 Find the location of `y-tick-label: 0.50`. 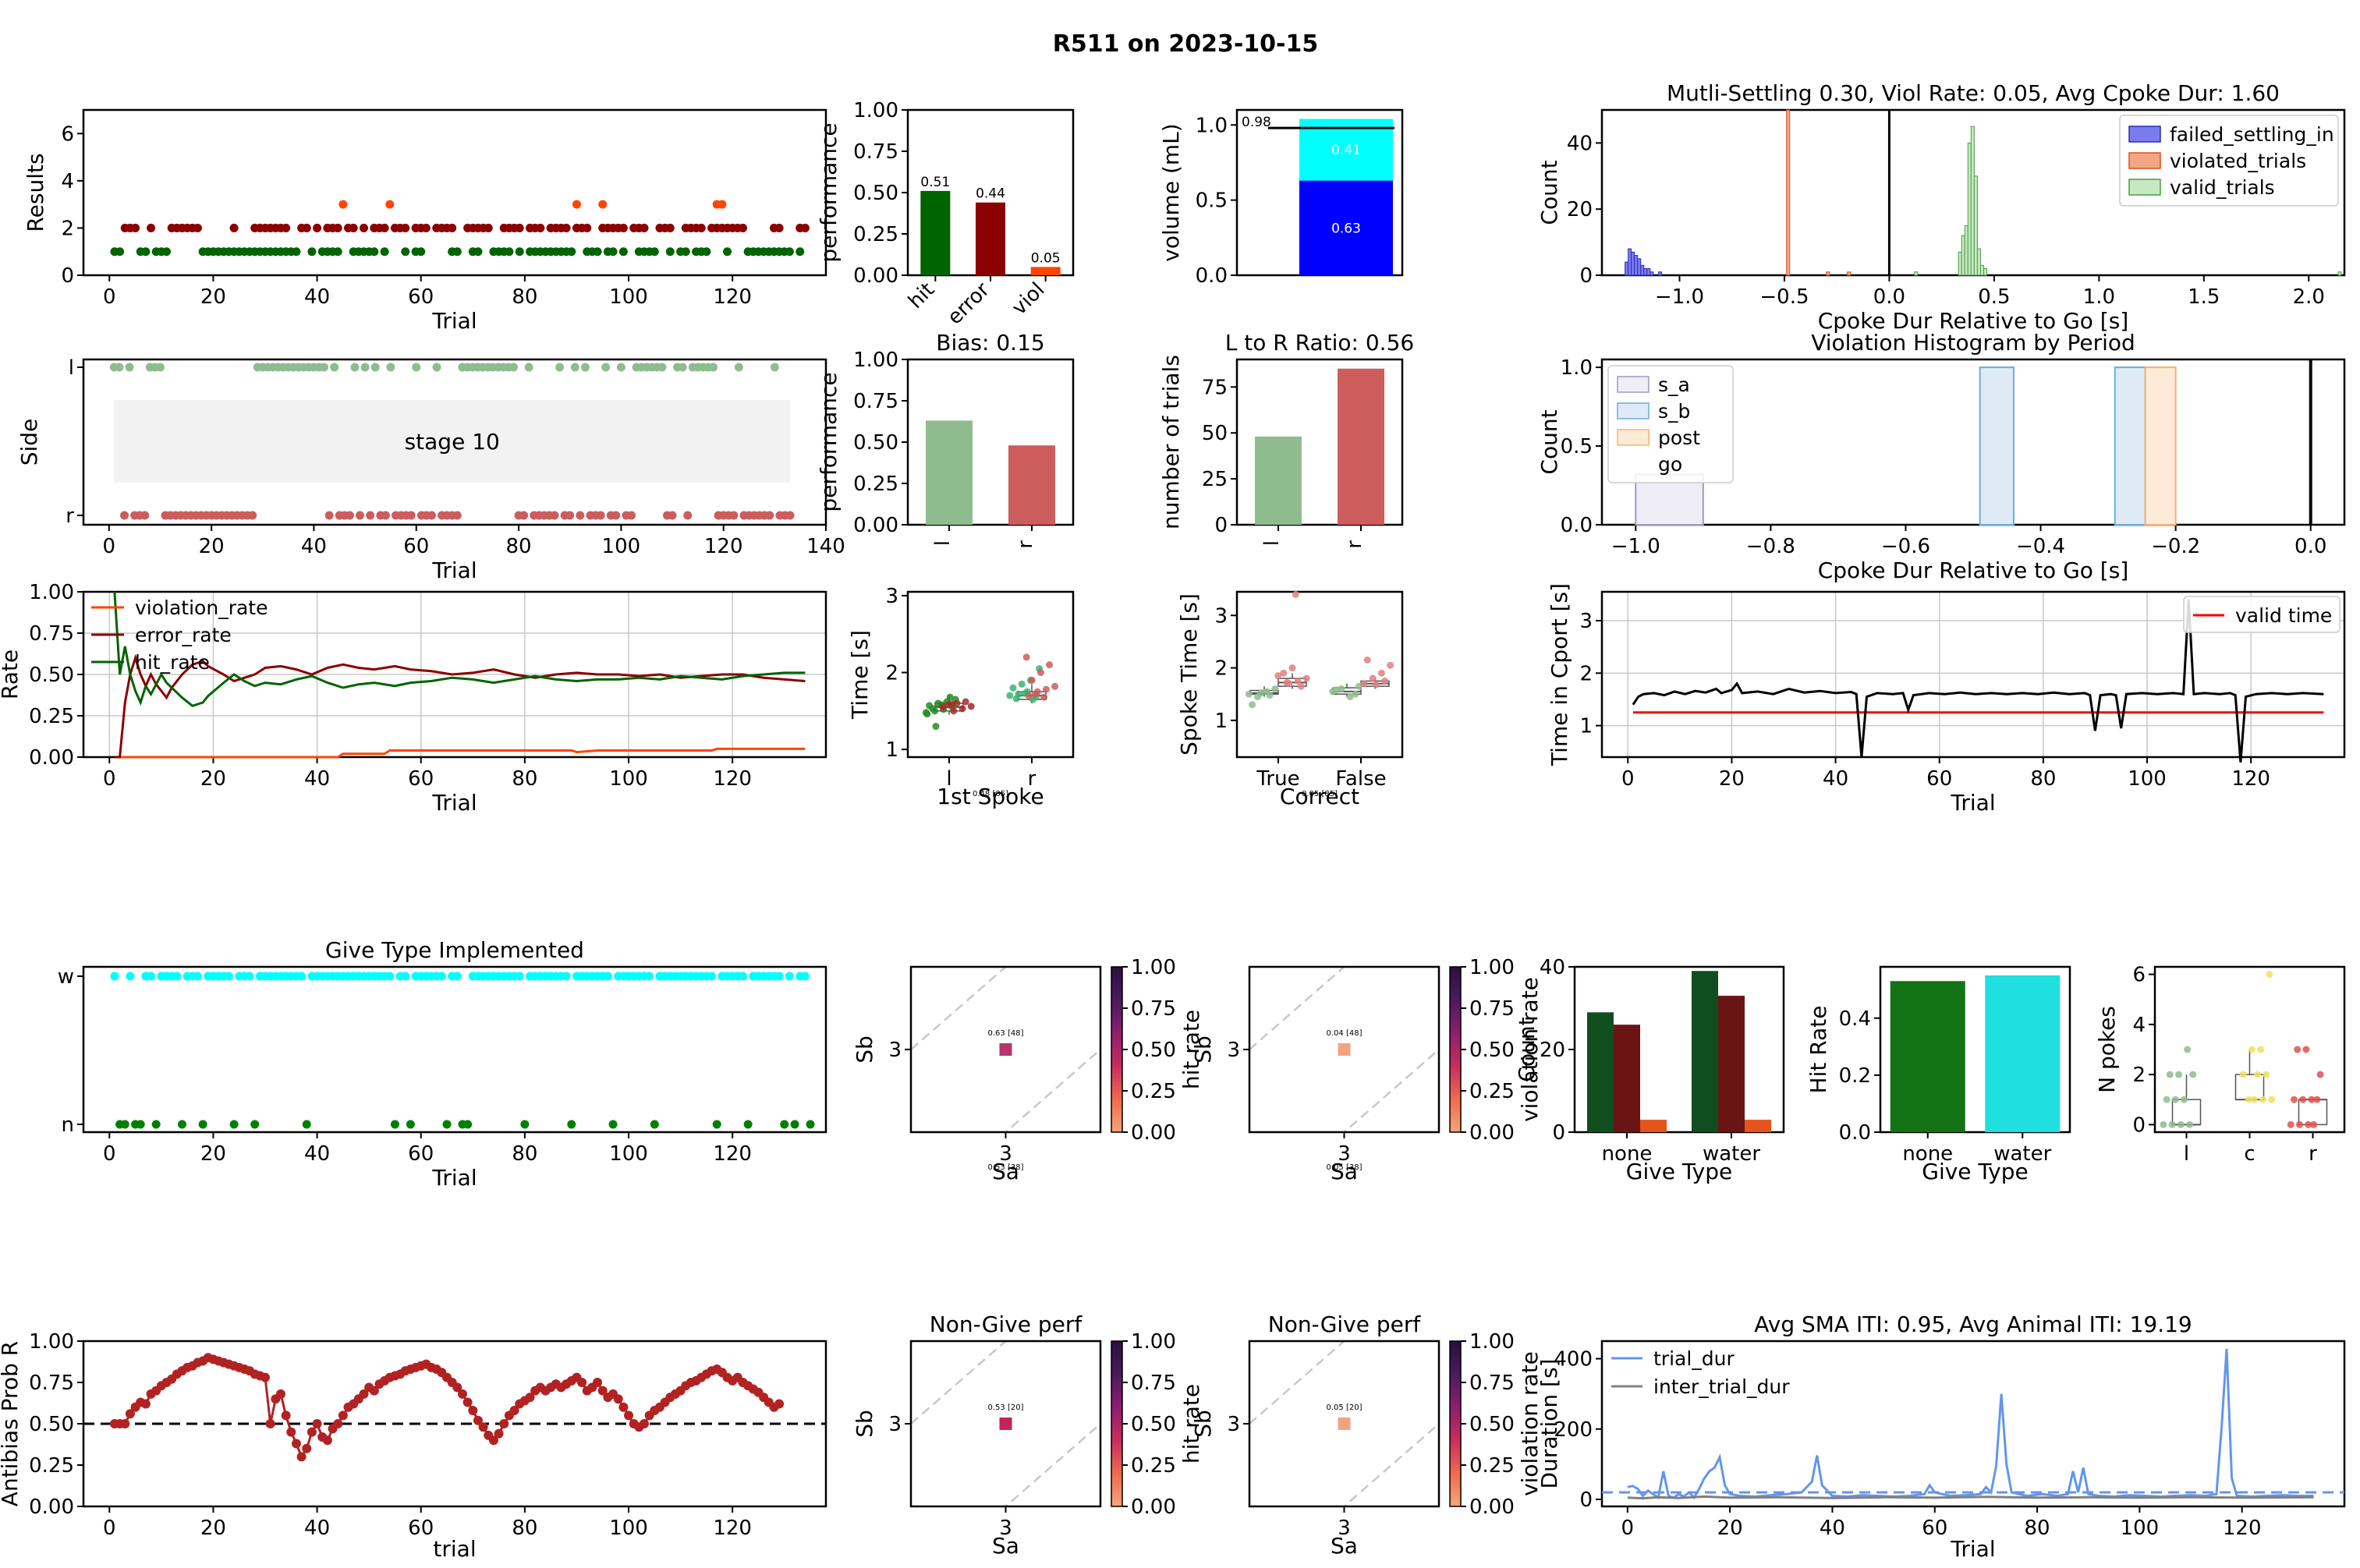

y-tick-label: 0.50 is located at coordinates (875, 193).